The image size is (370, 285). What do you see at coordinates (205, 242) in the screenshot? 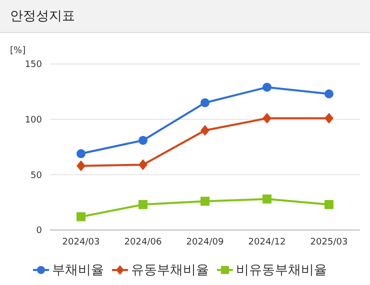
I see `x-tick-label: 2024/09` at bounding box center [205, 242].